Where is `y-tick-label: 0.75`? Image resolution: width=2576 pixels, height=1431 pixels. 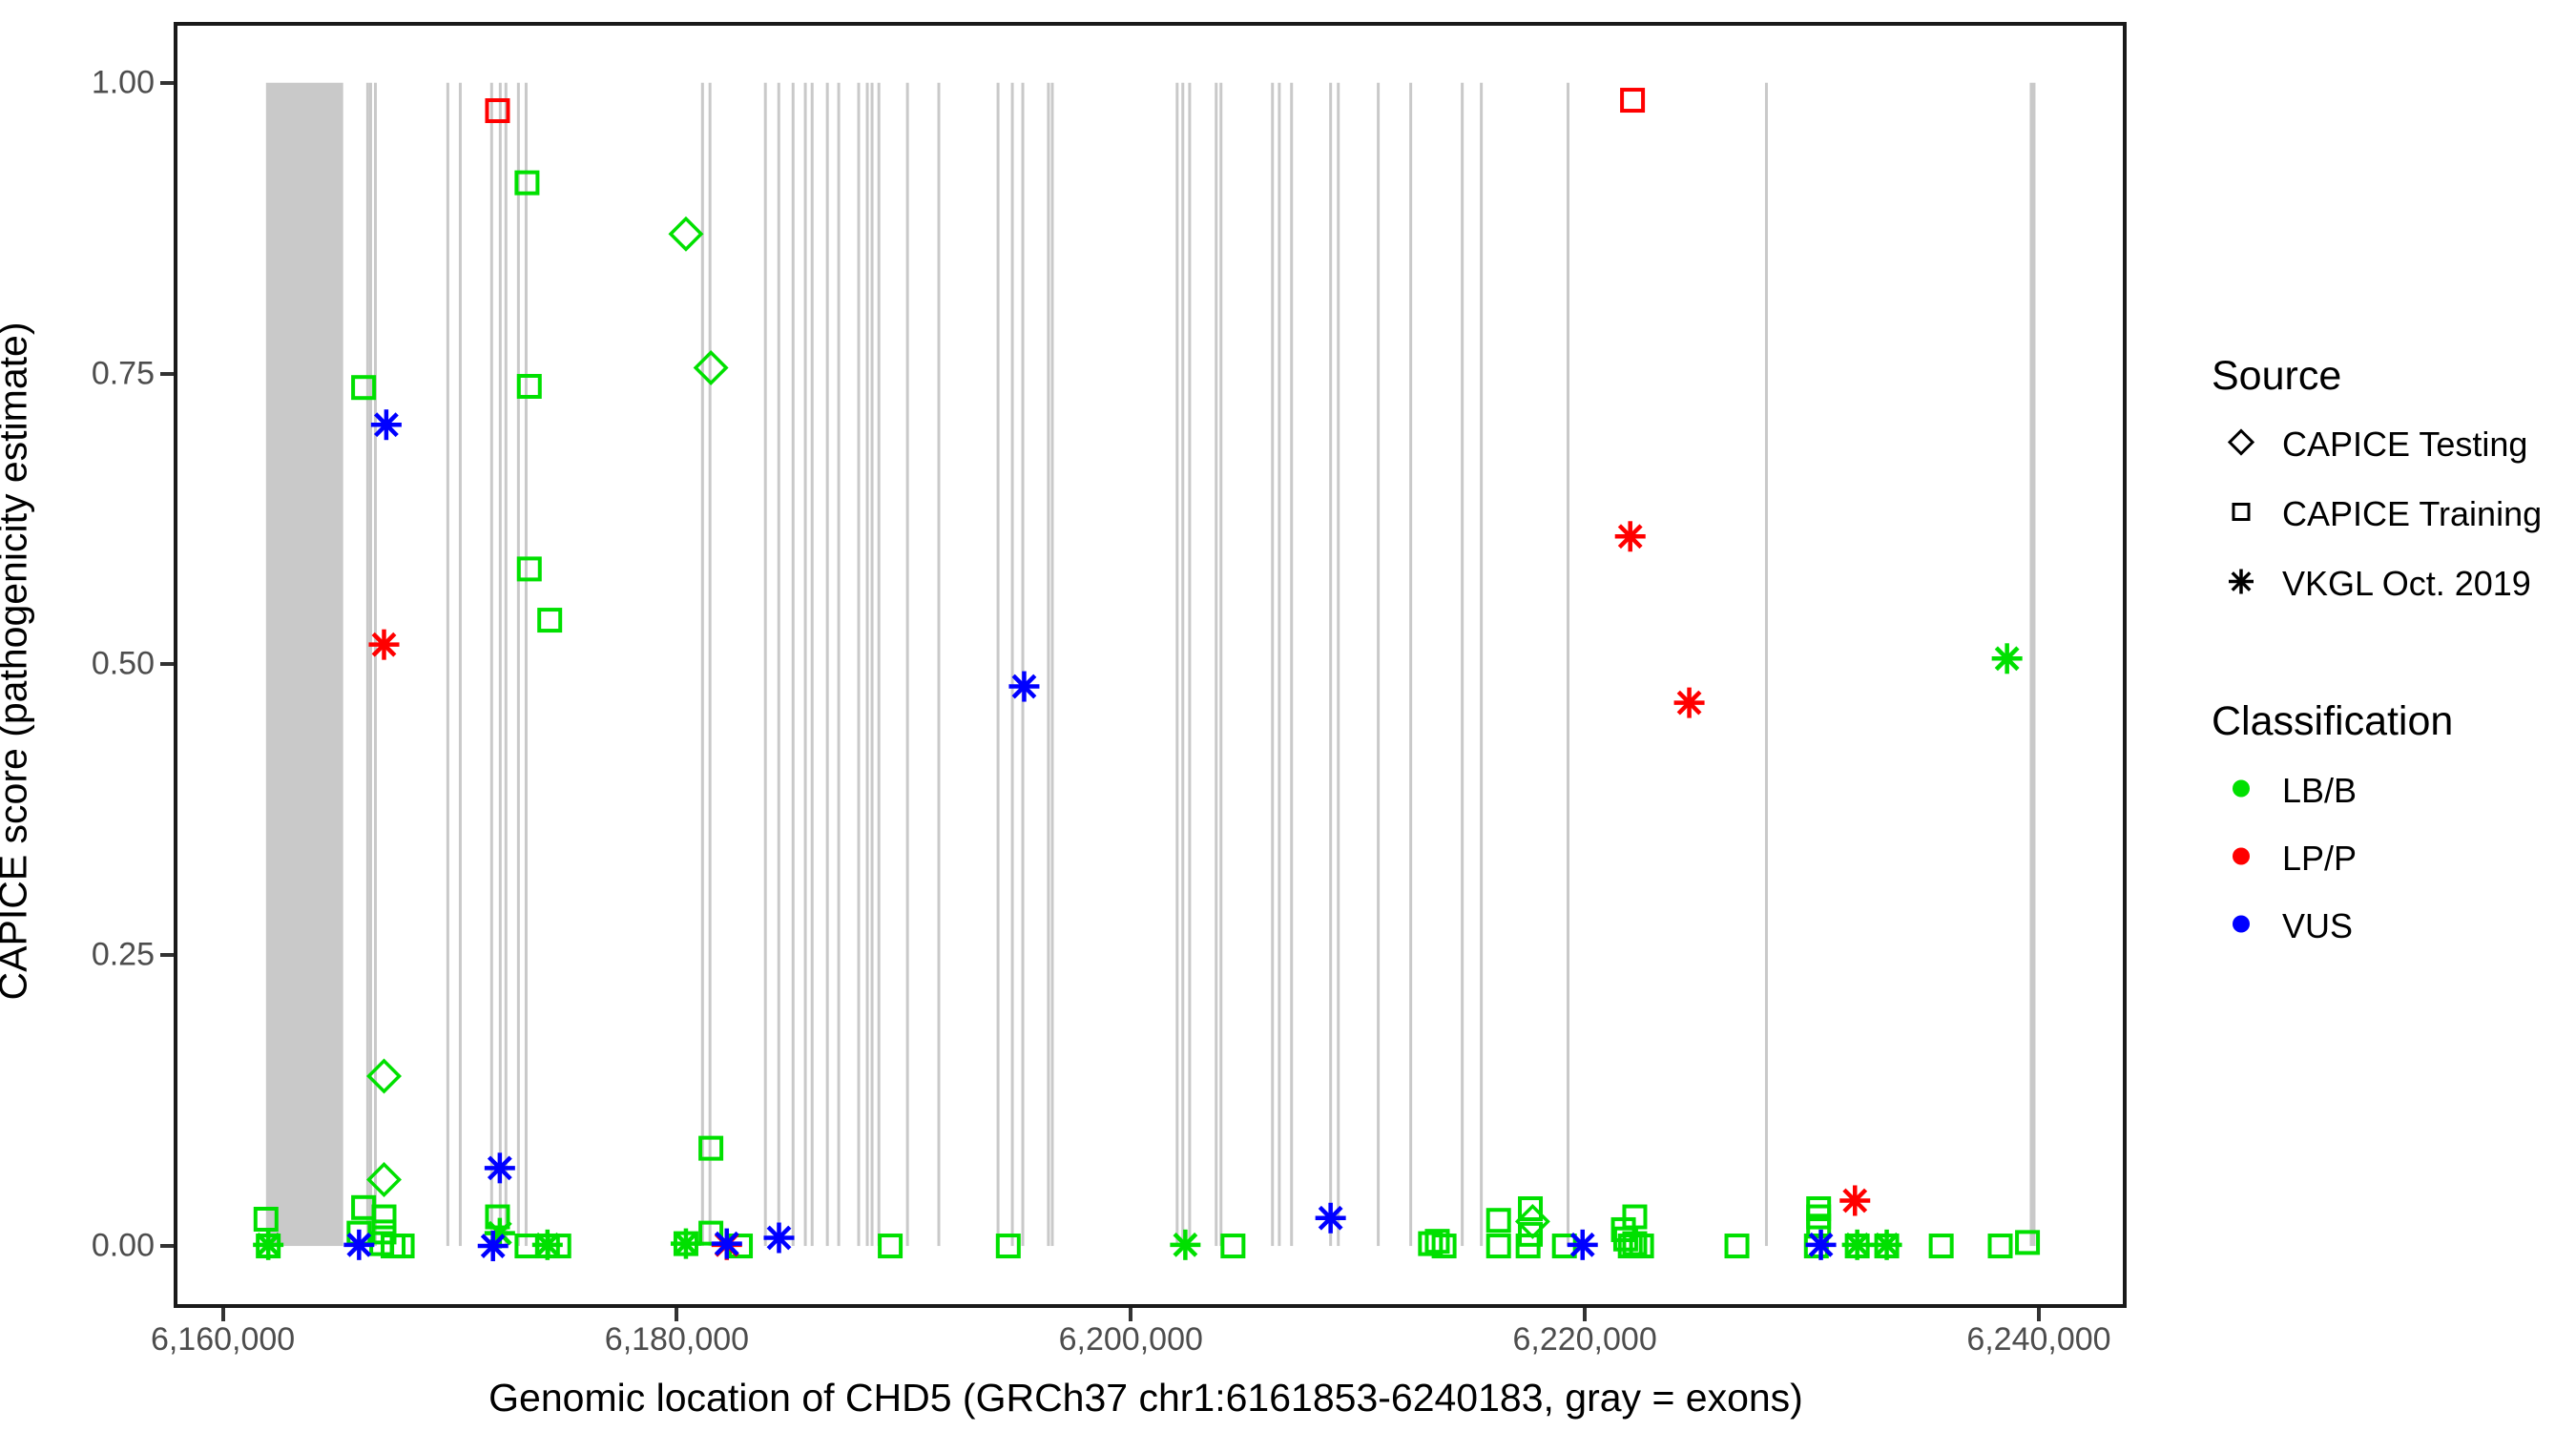
y-tick-label: 0.75 is located at coordinates (123, 373).